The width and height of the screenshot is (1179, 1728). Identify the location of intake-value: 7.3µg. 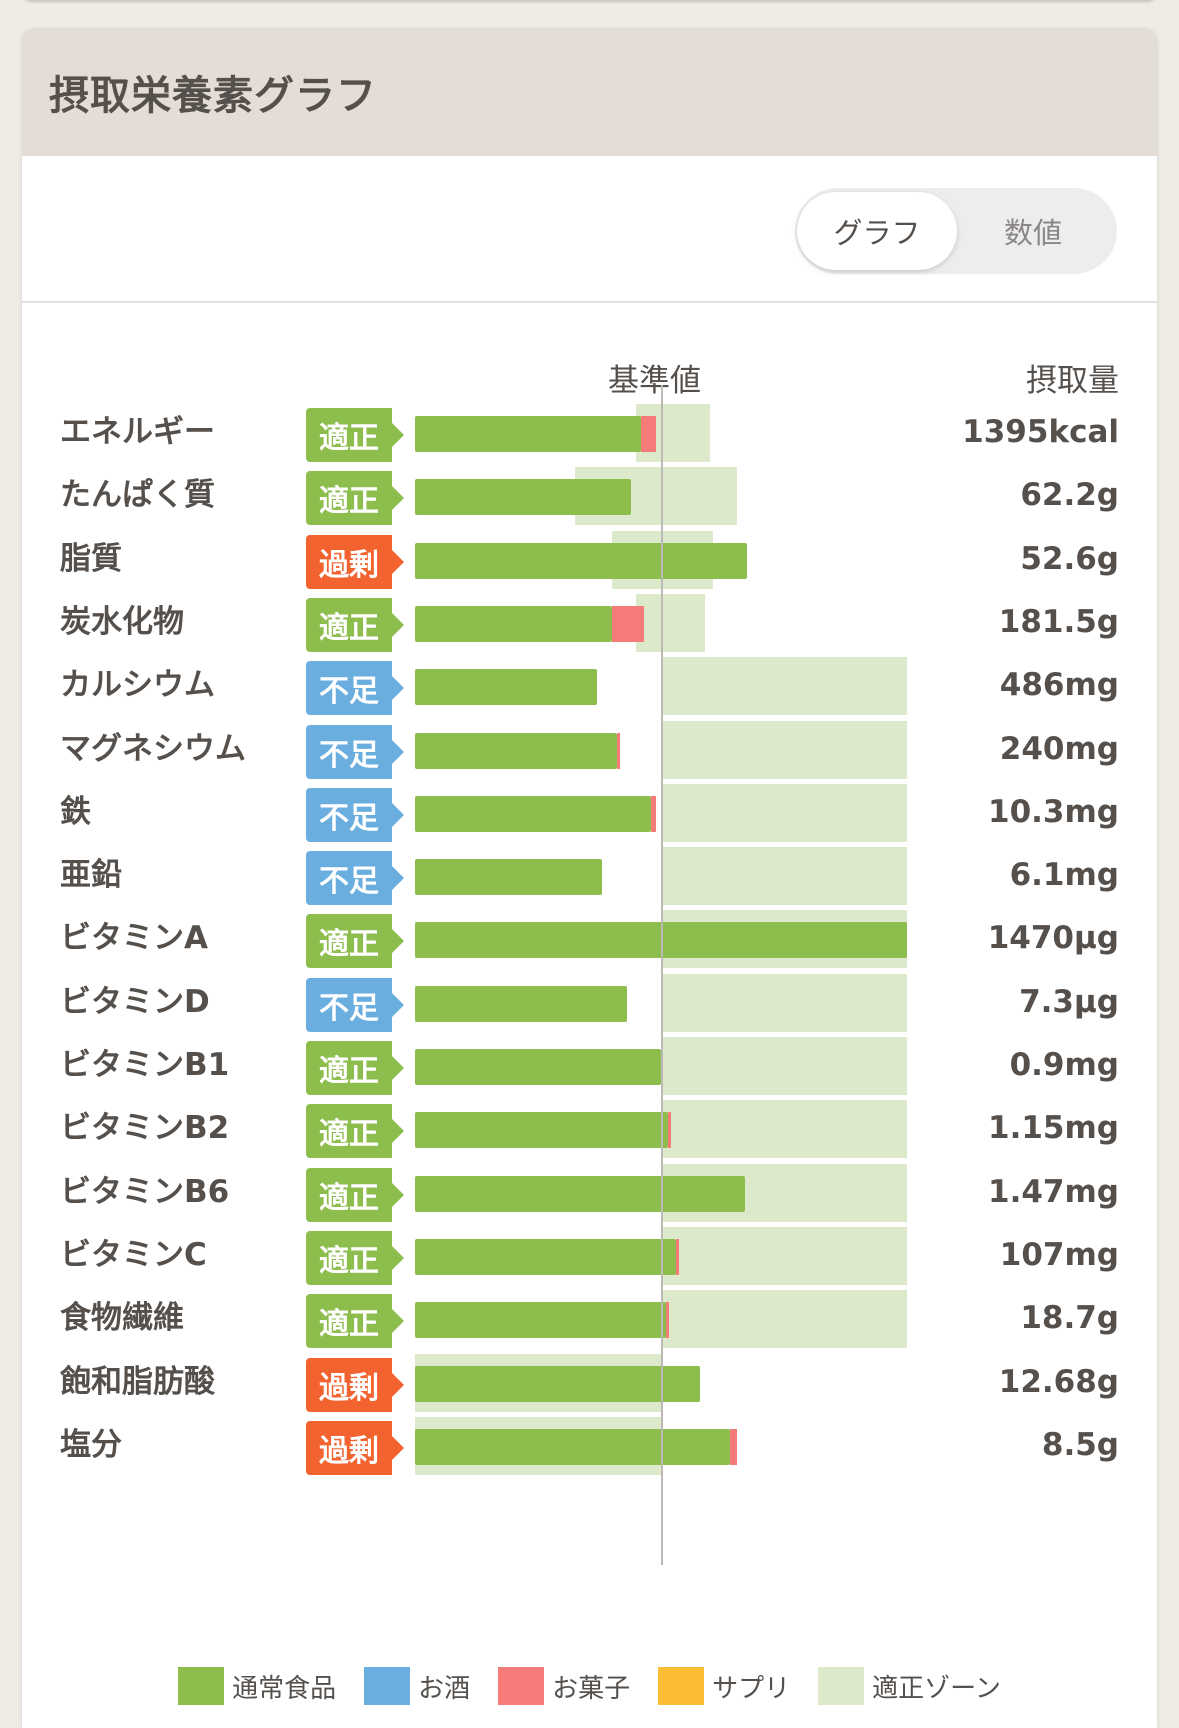
(1069, 1001).